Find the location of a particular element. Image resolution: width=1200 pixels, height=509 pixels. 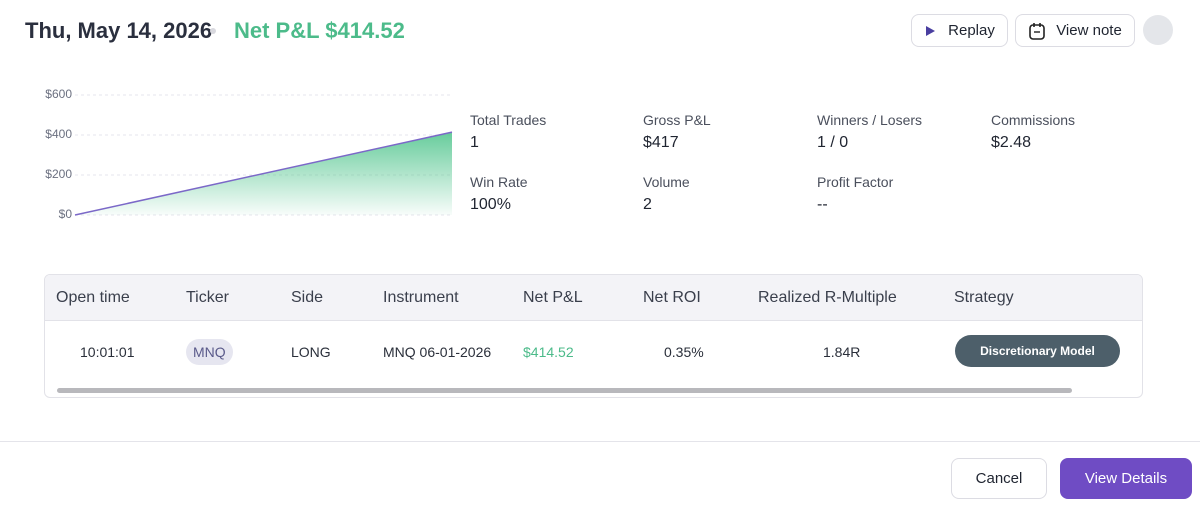

column-header: Net P&L is located at coordinates (553, 297).